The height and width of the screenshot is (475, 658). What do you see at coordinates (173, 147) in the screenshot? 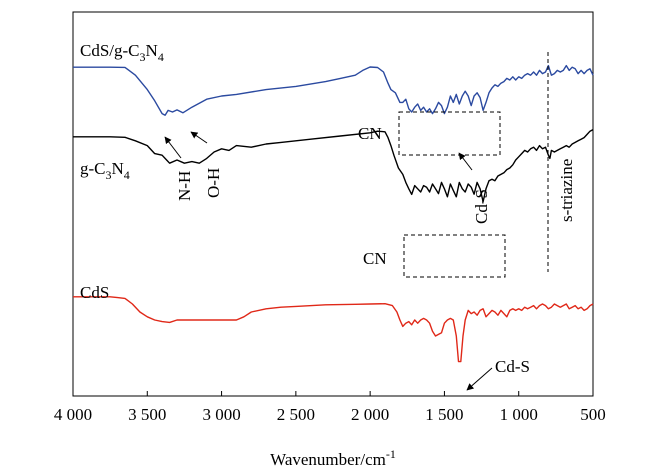
I see `arrow-nh` at bounding box center [173, 147].